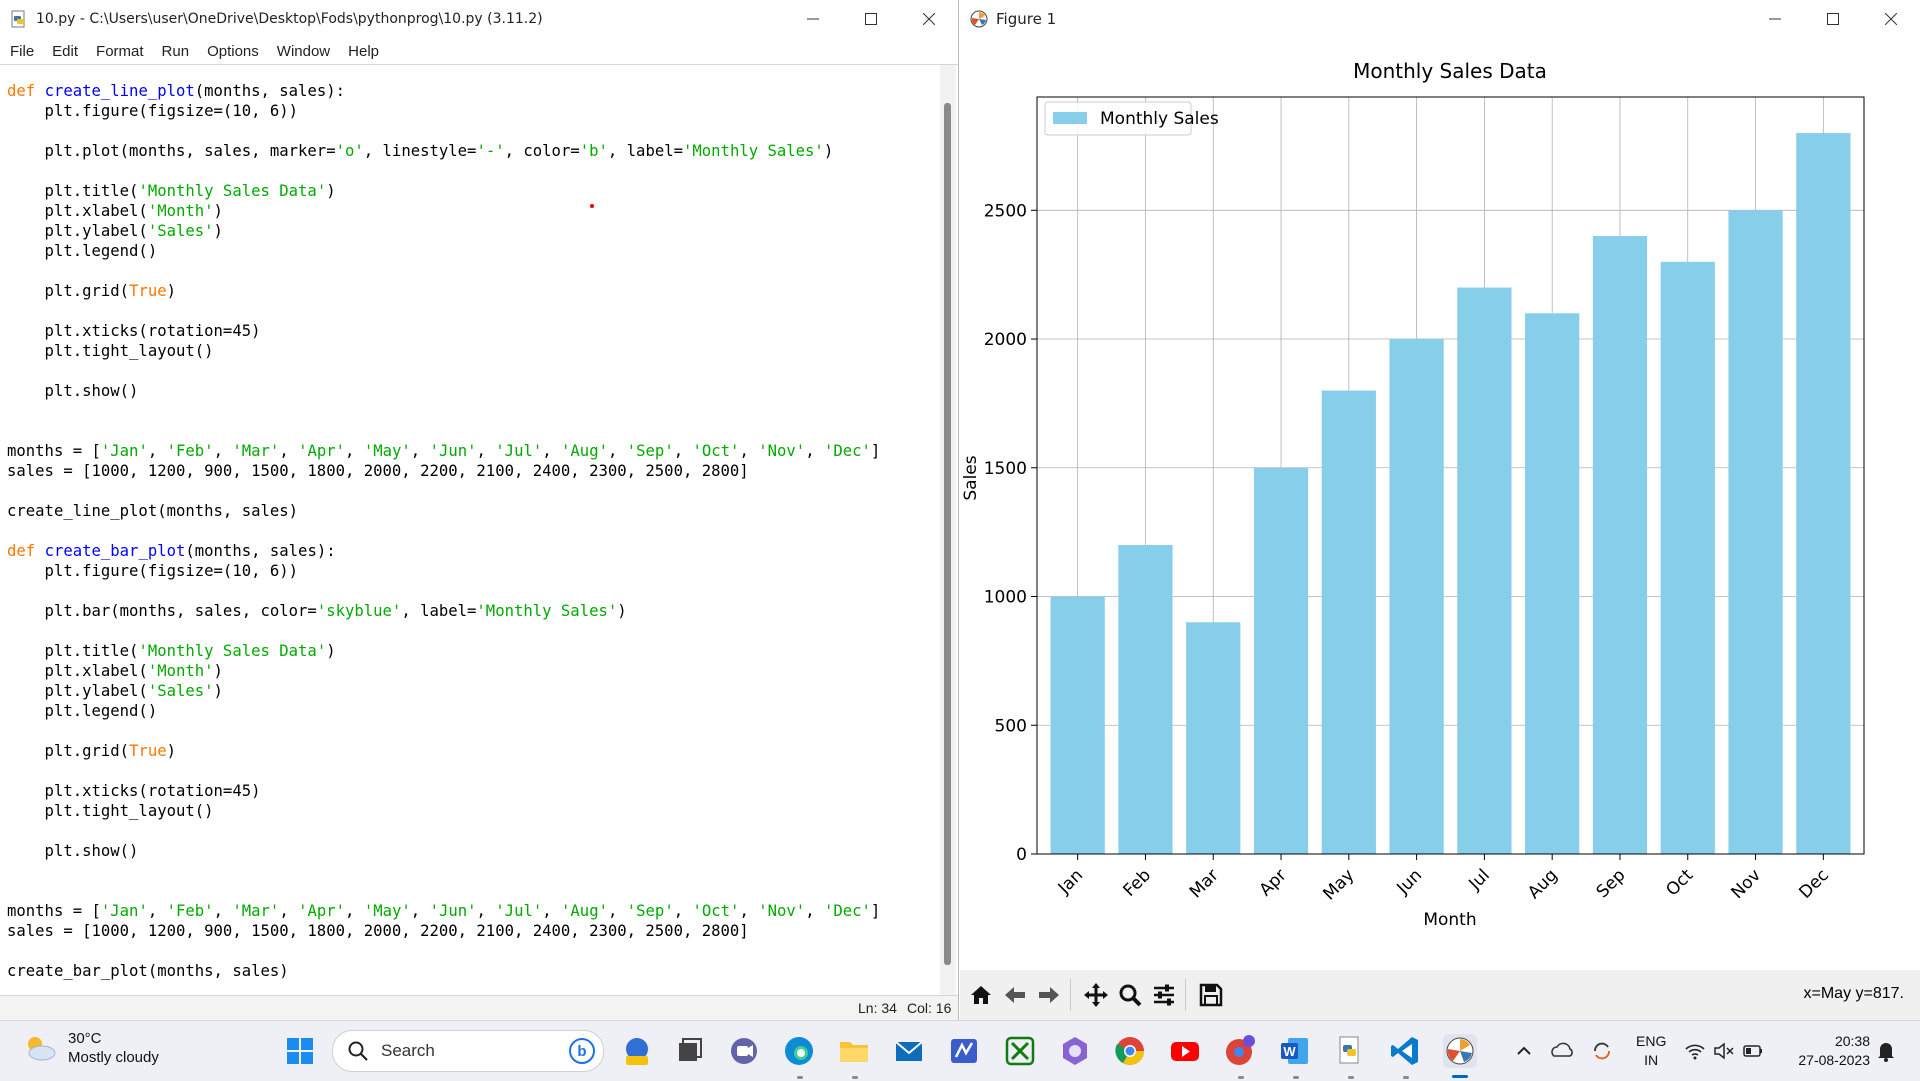 The image size is (1920, 1081). What do you see at coordinates (964, 1051) in the screenshot?
I see `whiteboard-app` at bounding box center [964, 1051].